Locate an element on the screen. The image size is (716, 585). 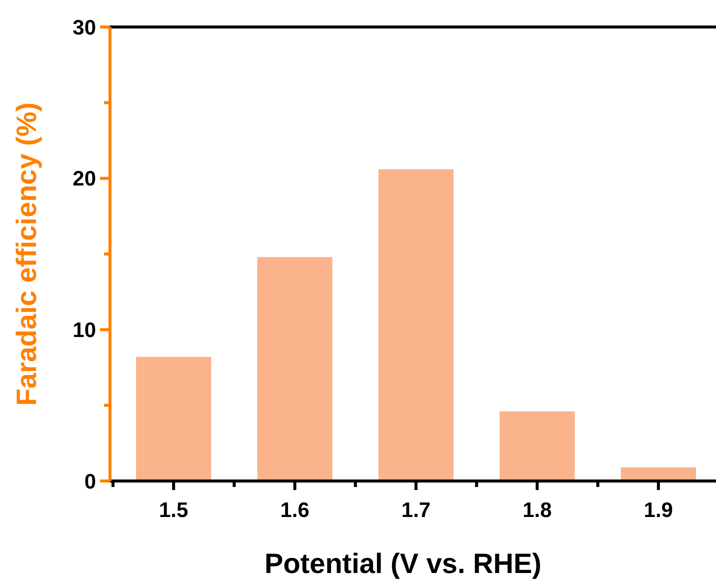
x-tick-label: 1.8 is located at coordinates (537, 510).